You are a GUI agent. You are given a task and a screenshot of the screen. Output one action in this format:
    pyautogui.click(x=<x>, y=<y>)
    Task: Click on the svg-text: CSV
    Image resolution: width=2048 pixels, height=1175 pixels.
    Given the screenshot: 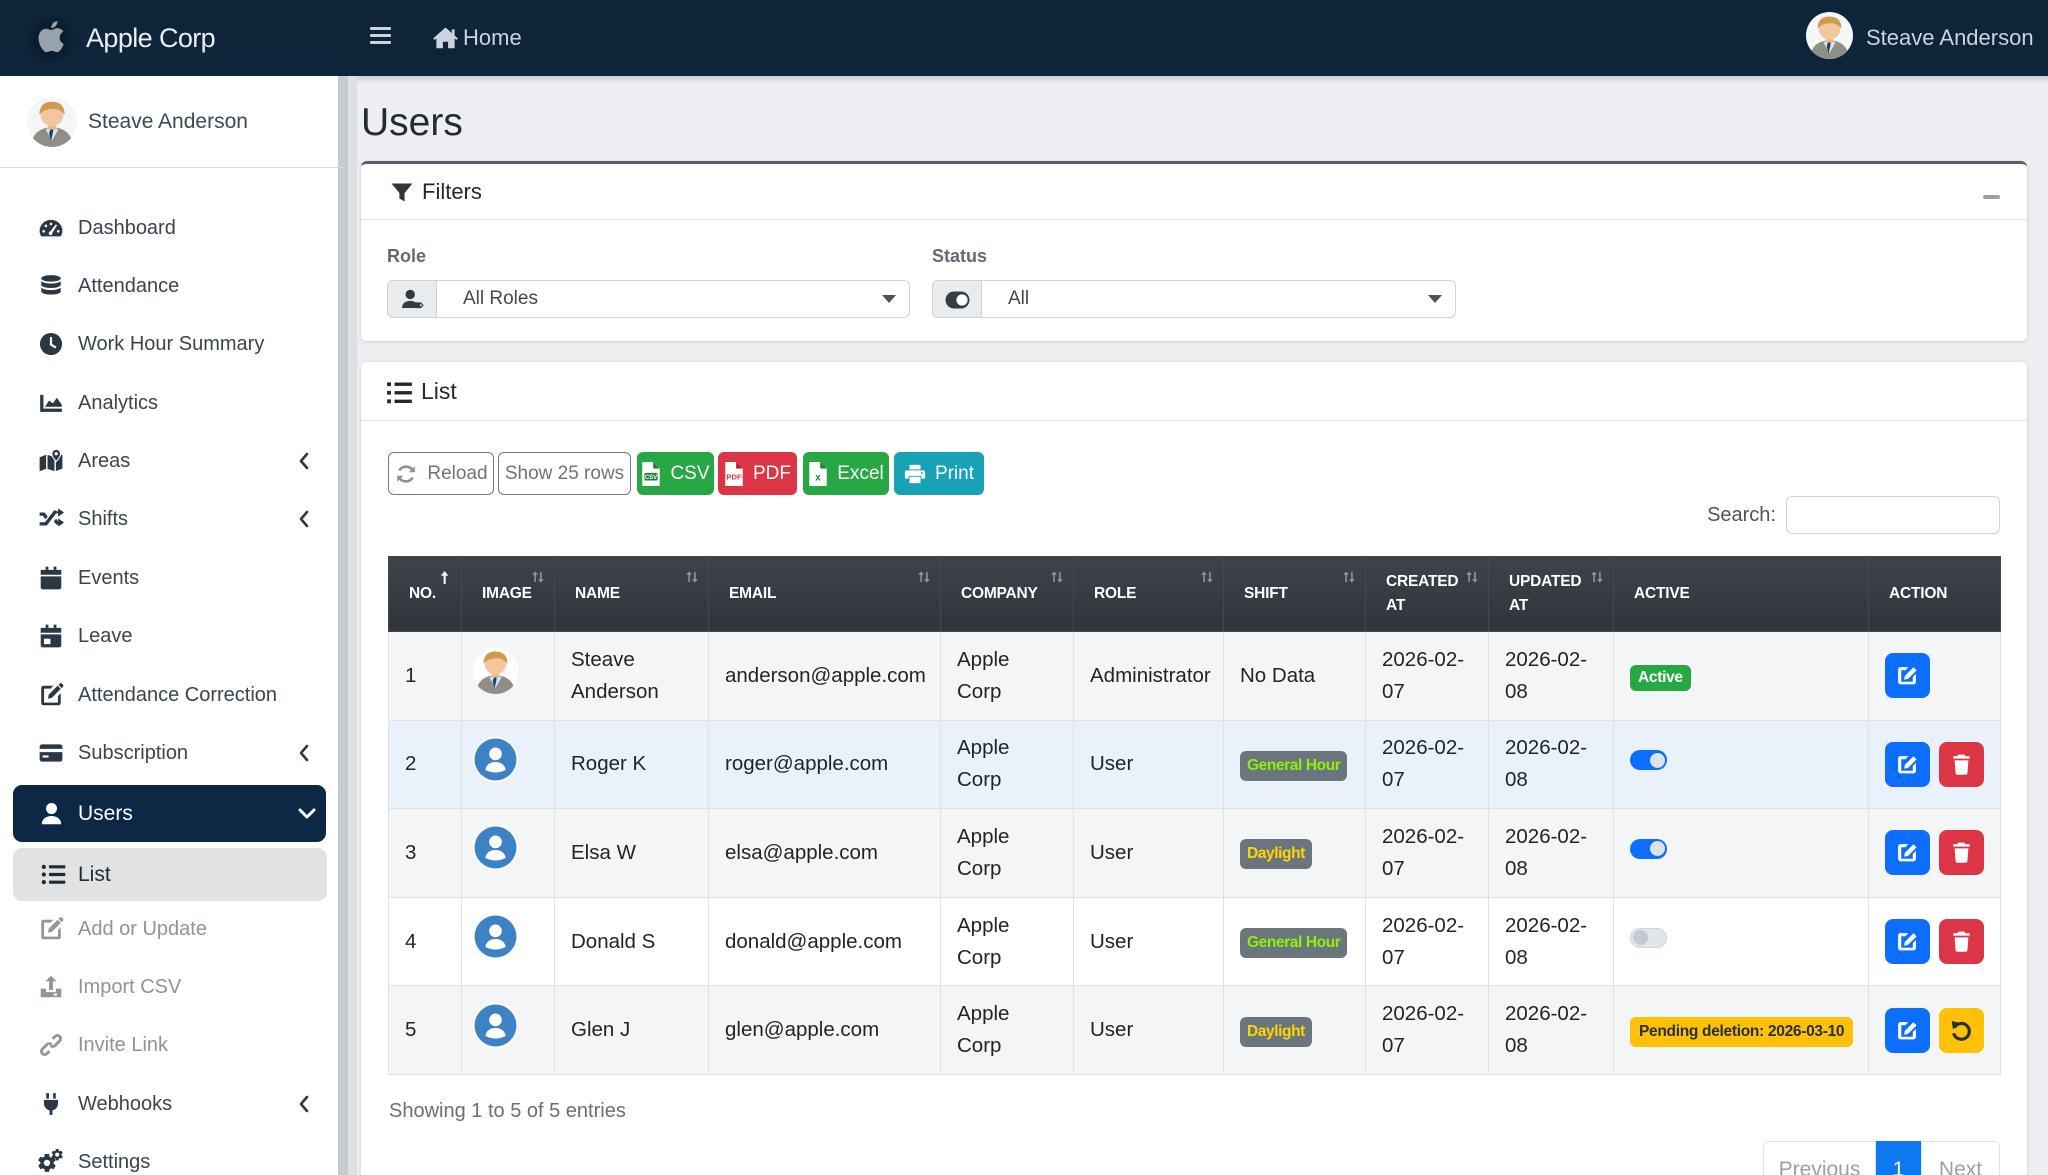 What is the action you would take?
    pyautogui.click(x=651, y=478)
    